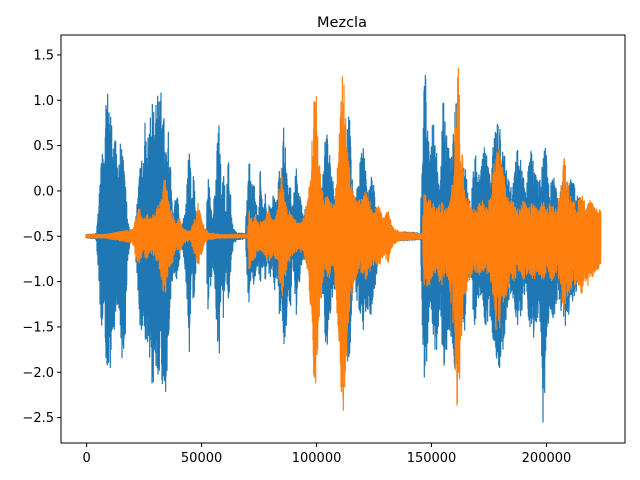 Image resolution: width=640 pixels, height=480 pixels. I want to click on x-tick-label: 150000, so click(432, 458).